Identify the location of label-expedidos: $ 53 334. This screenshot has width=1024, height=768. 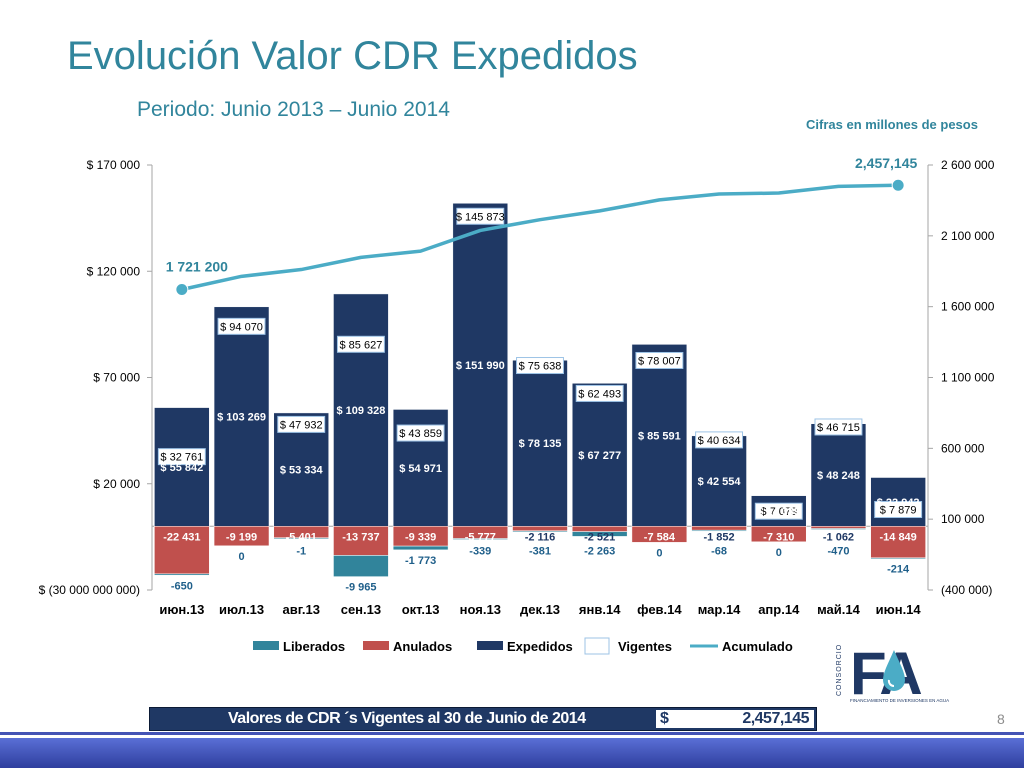
(302, 471).